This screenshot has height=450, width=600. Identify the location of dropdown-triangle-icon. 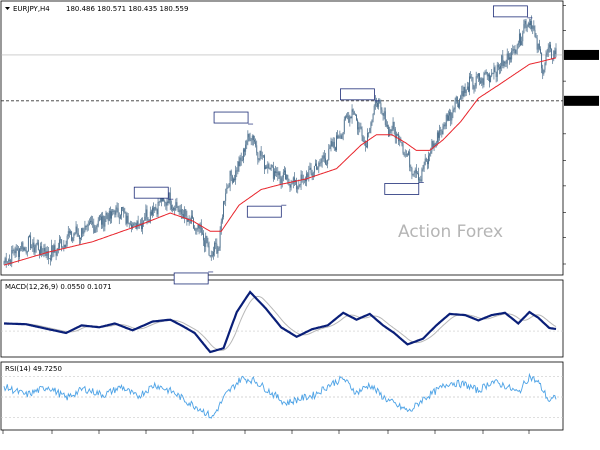
(7, 8).